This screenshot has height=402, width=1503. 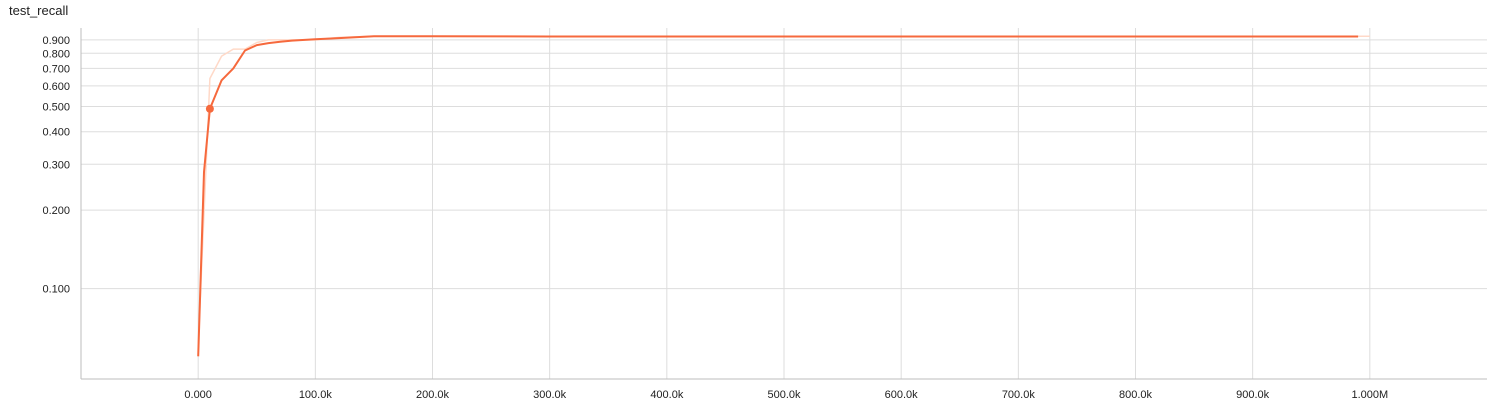 I want to click on x-tick-label: 500.0k, so click(x=784, y=395).